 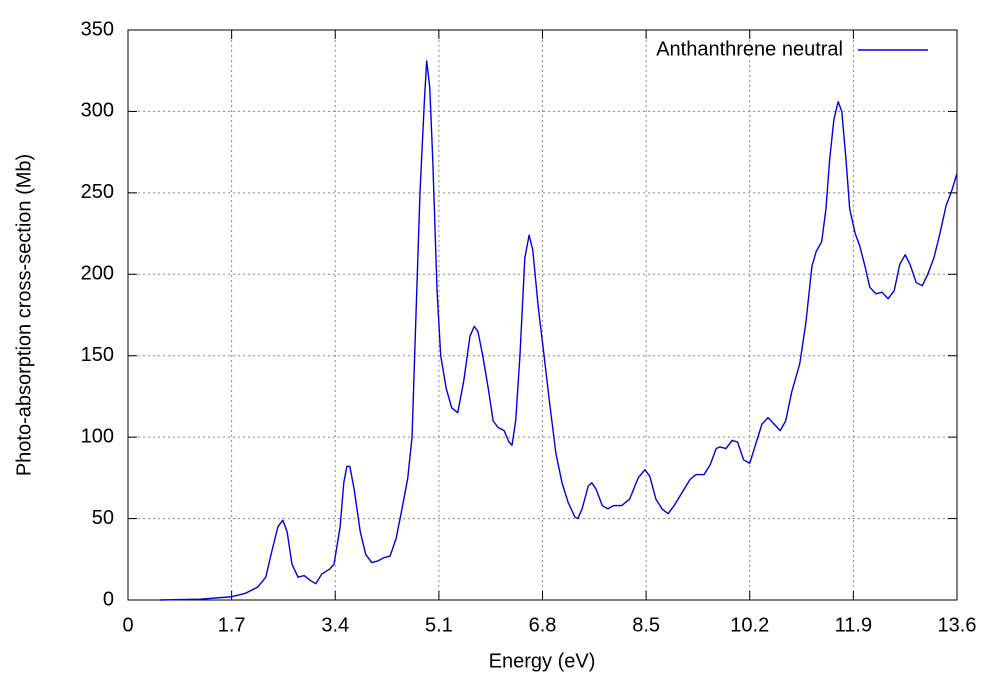 I want to click on x-tick-label: 1.7, so click(x=232, y=625).